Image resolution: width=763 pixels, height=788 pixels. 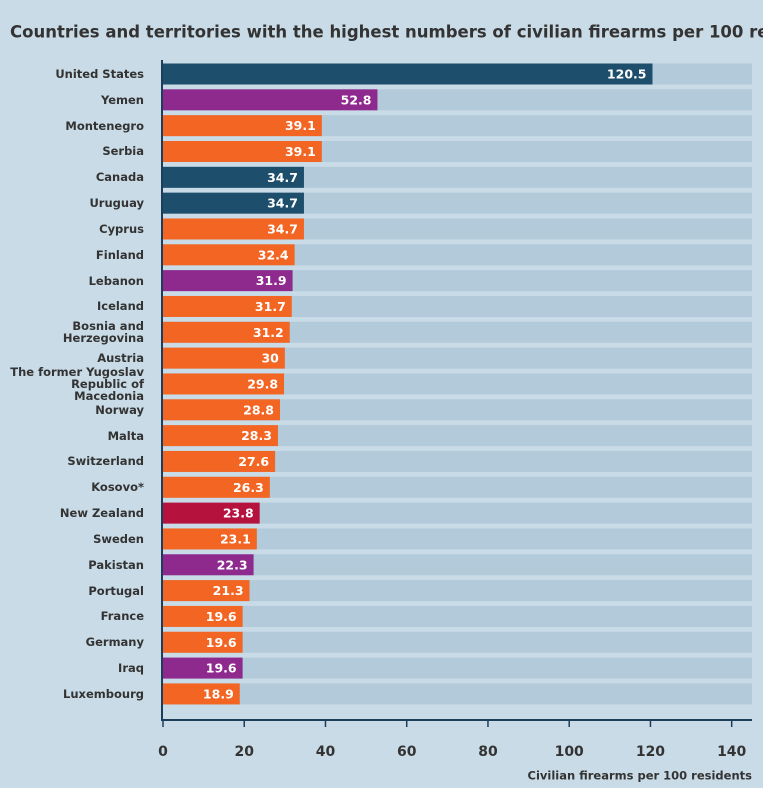 What do you see at coordinates (244, 752) in the screenshot?
I see `x-tick-label: 20` at bounding box center [244, 752].